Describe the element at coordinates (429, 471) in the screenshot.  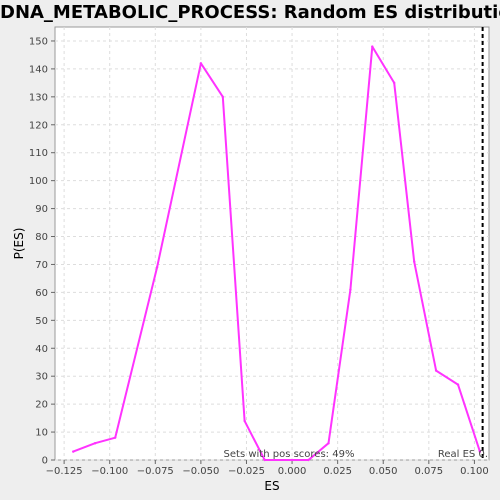
I see `x-tick-label: 0.075` at that location.